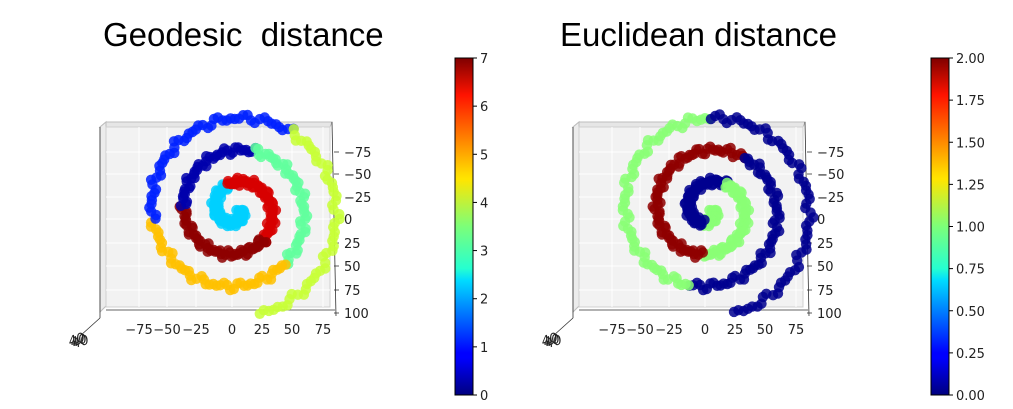  Describe the element at coordinates (970, 101) in the screenshot. I see `colorbar-tick-label: 1.75` at that location.